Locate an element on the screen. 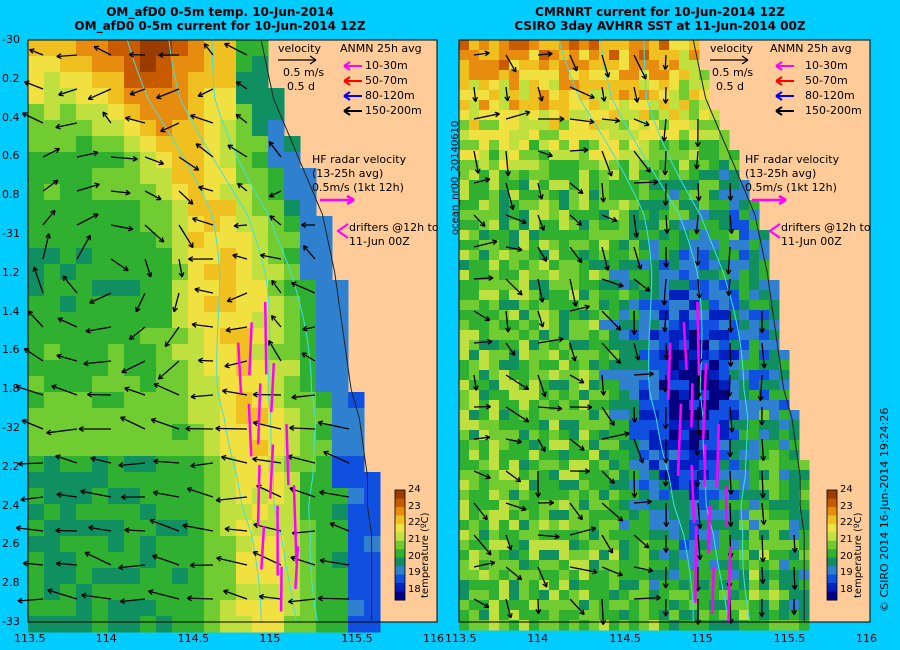 The height and width of the screenshot is (650, 900). y-tick-label: -30 is located at coordinates (11, 39).